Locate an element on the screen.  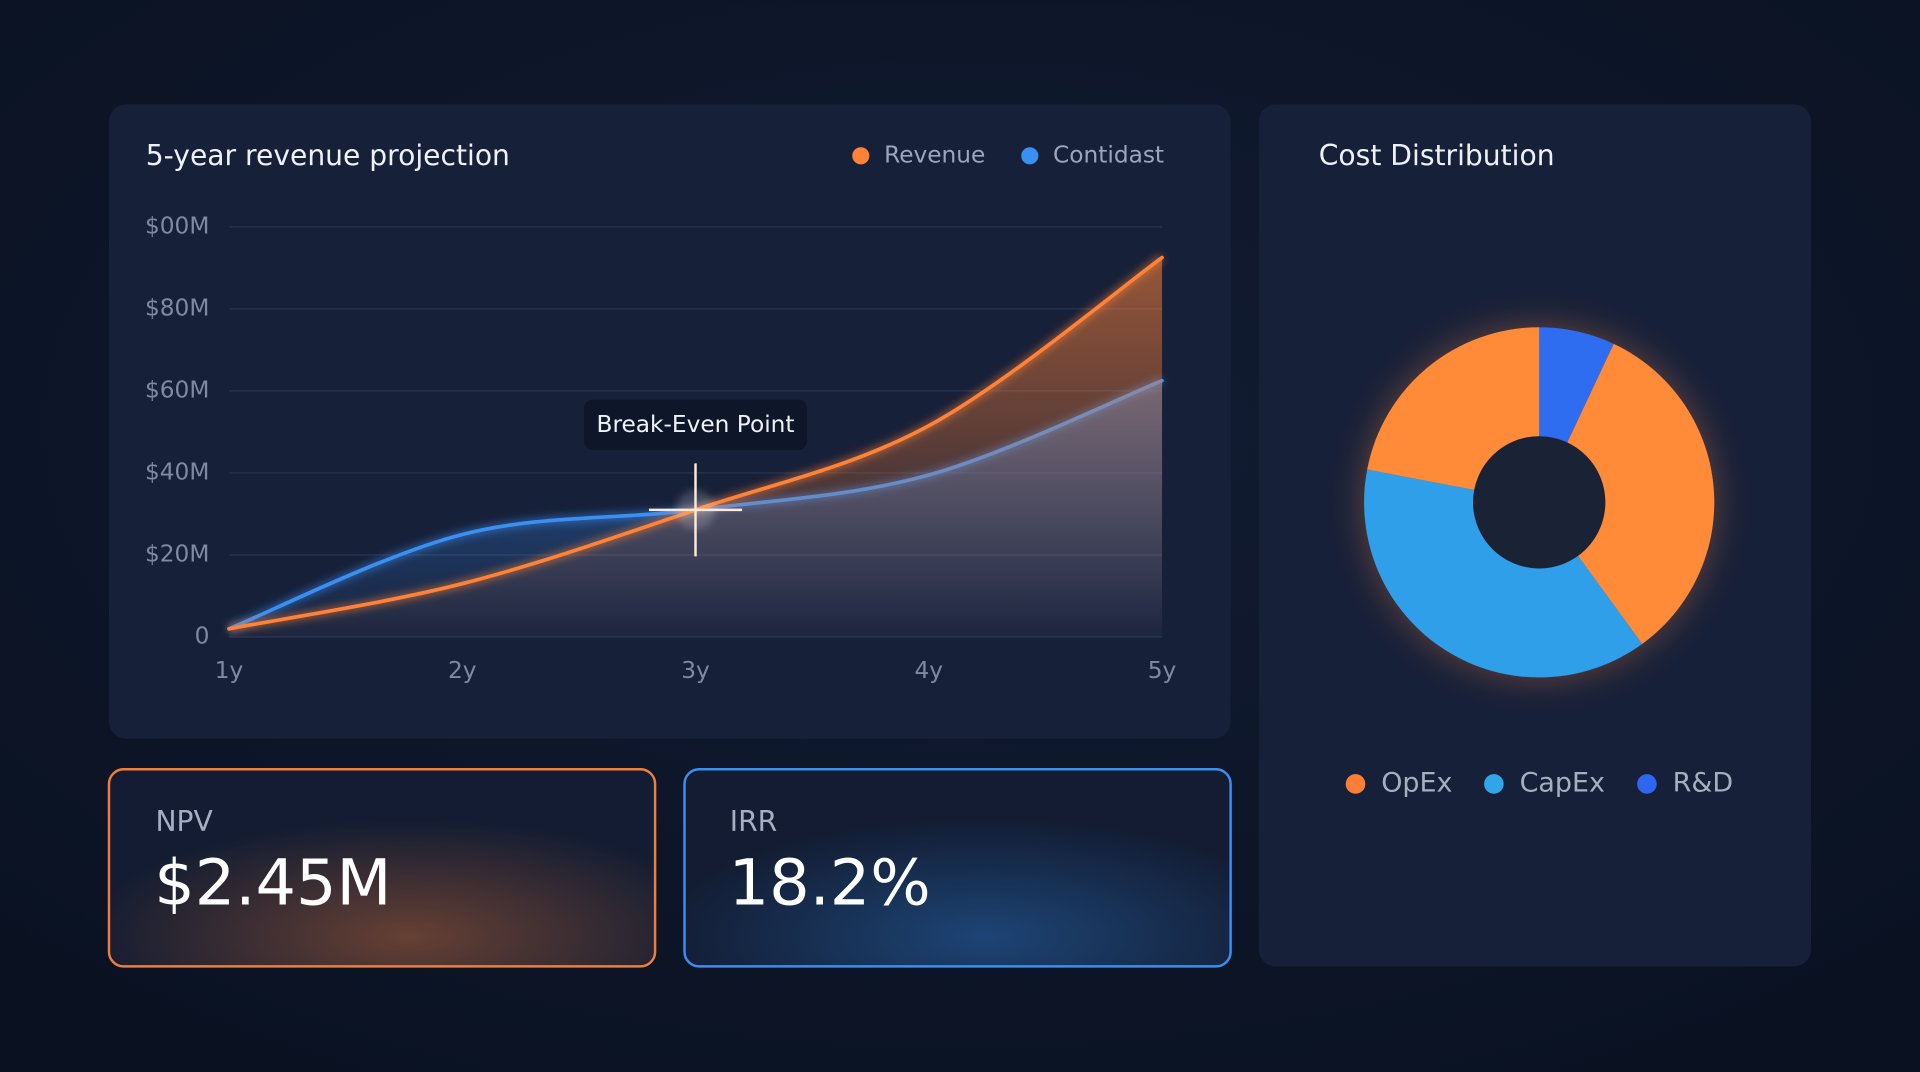
donut-hole is located at coordinates (1539, 502).